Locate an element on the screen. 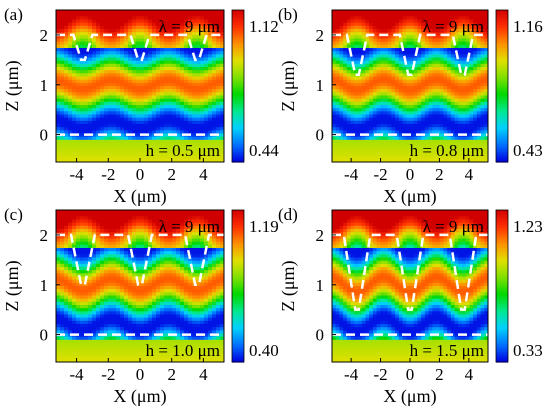 The image size is (550, 416). colorbar-min-label: 0.44 is located at coordinates (264, 150).